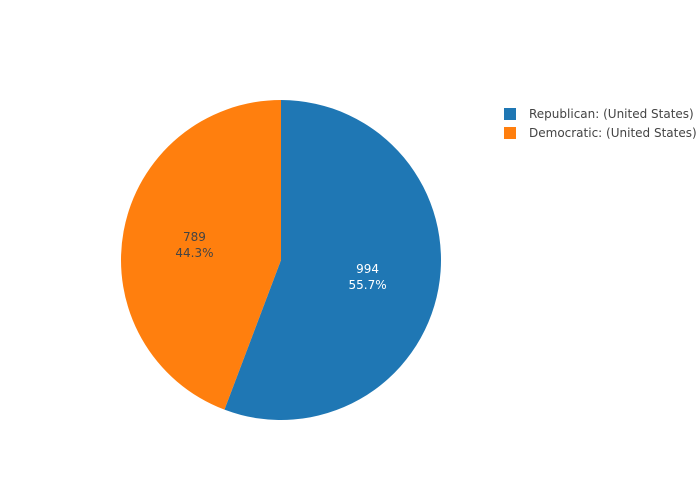 The width and height of the screenshot is (700, 504). What do you see at coordinates (194, 253) in the screenshot?
I see `slice-percent-label: 44.3%` at bounding box center [194, 253].